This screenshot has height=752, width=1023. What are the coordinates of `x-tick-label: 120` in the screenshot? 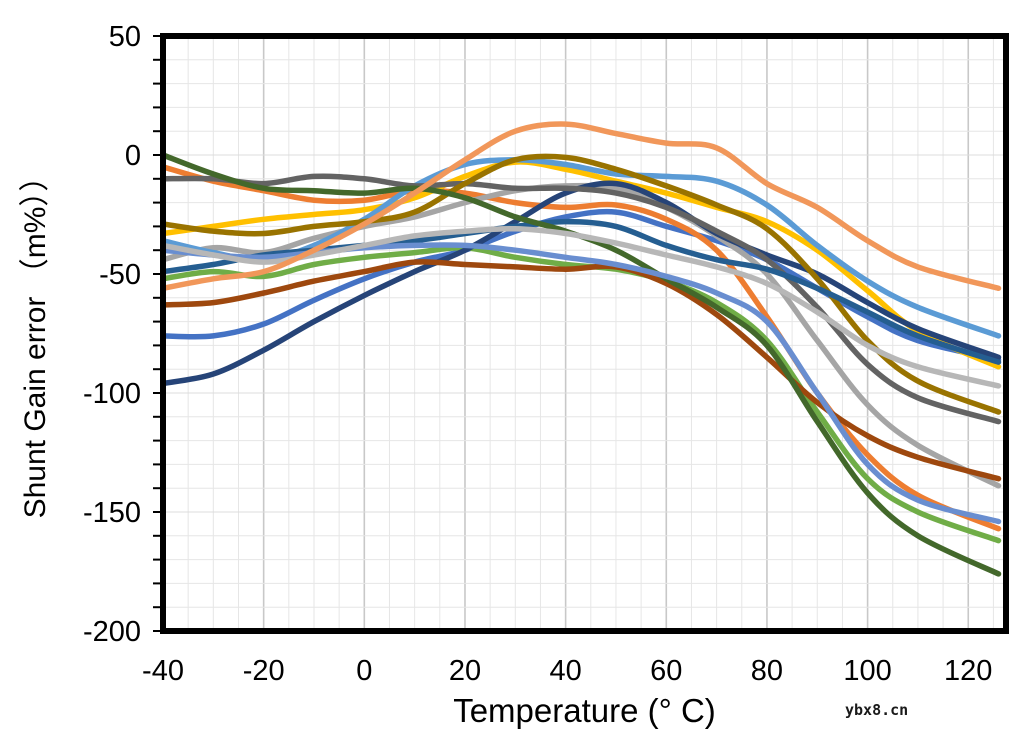 It's located at (968, 671).